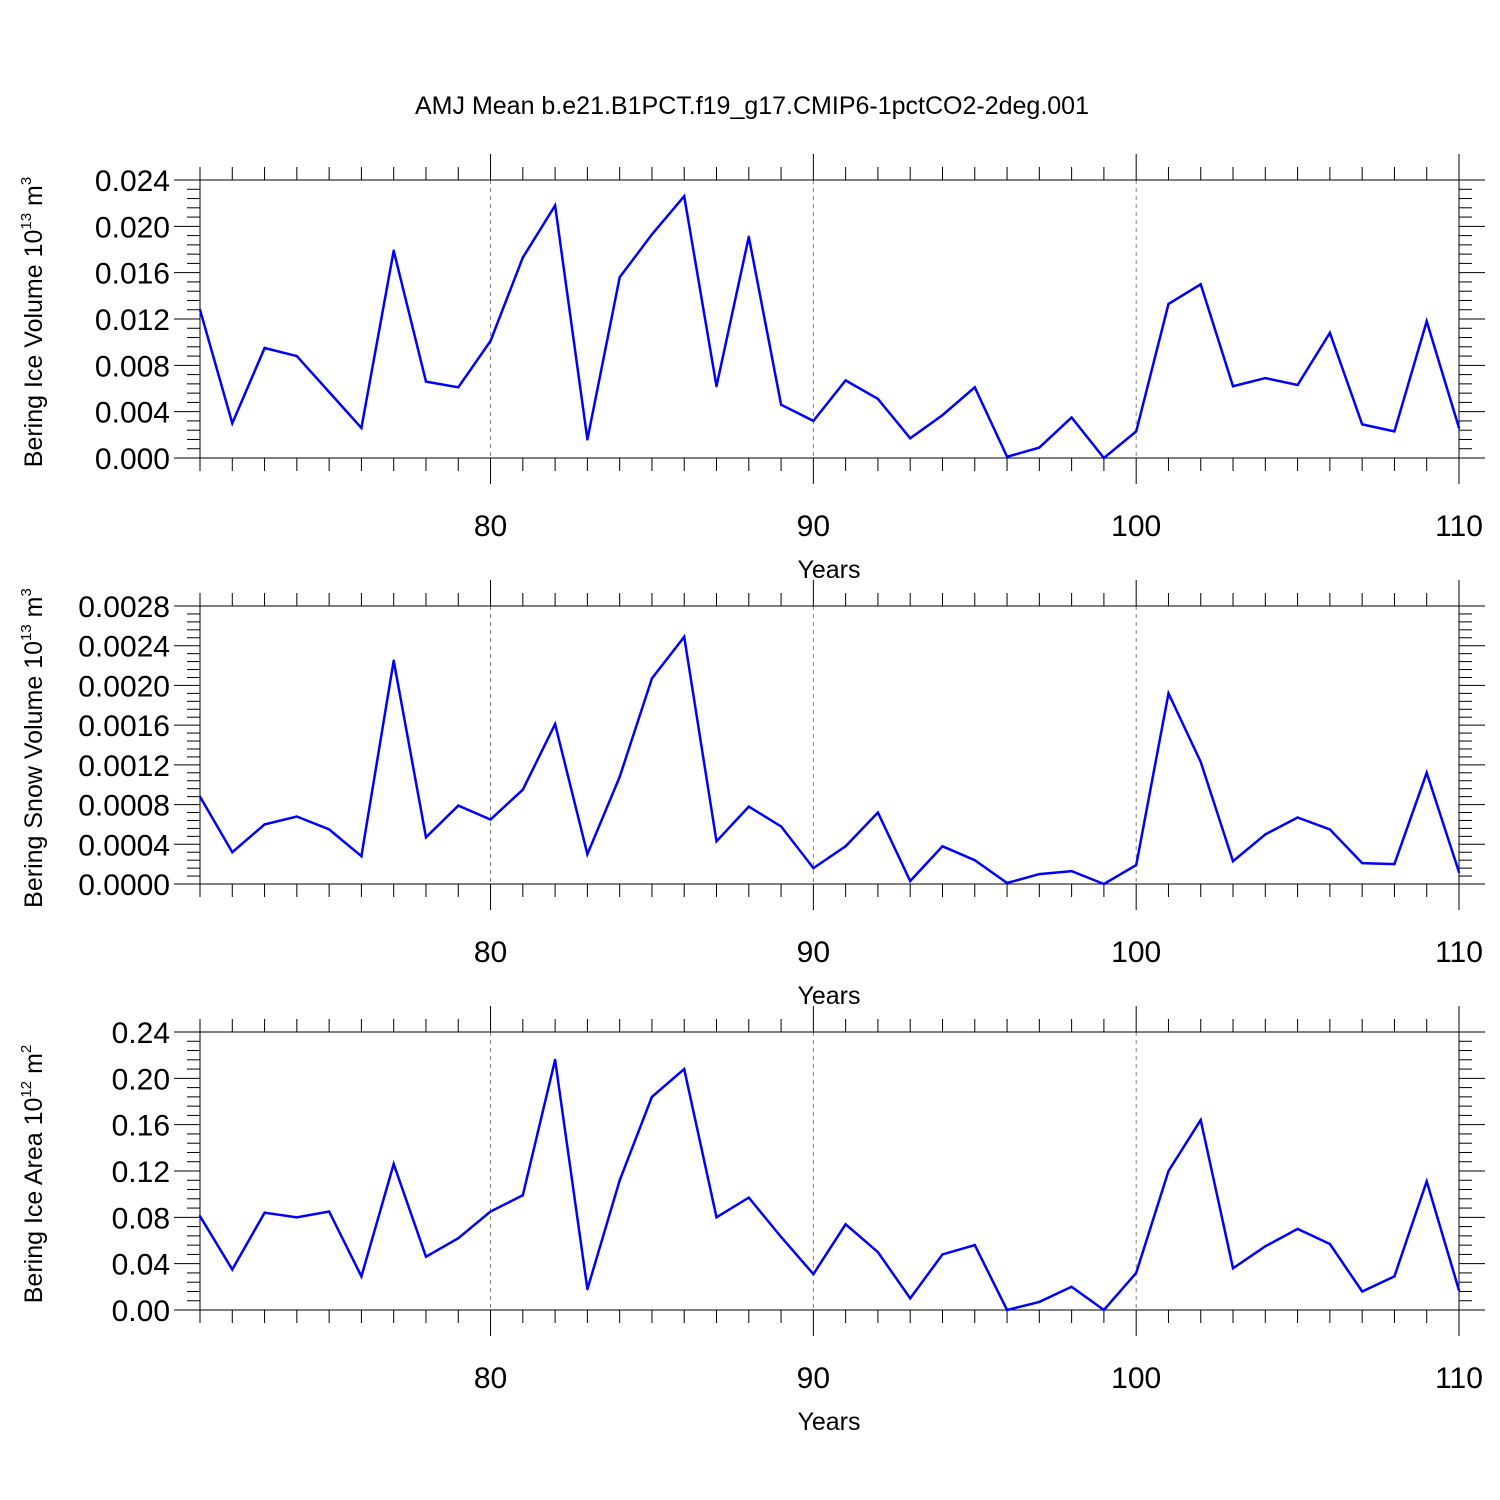 This screenshot has width=1500, height=1500. Describe the element at coordinates (26, 1089) in the screenshot. I see `y-axis-title-exponent: 12` at that location.